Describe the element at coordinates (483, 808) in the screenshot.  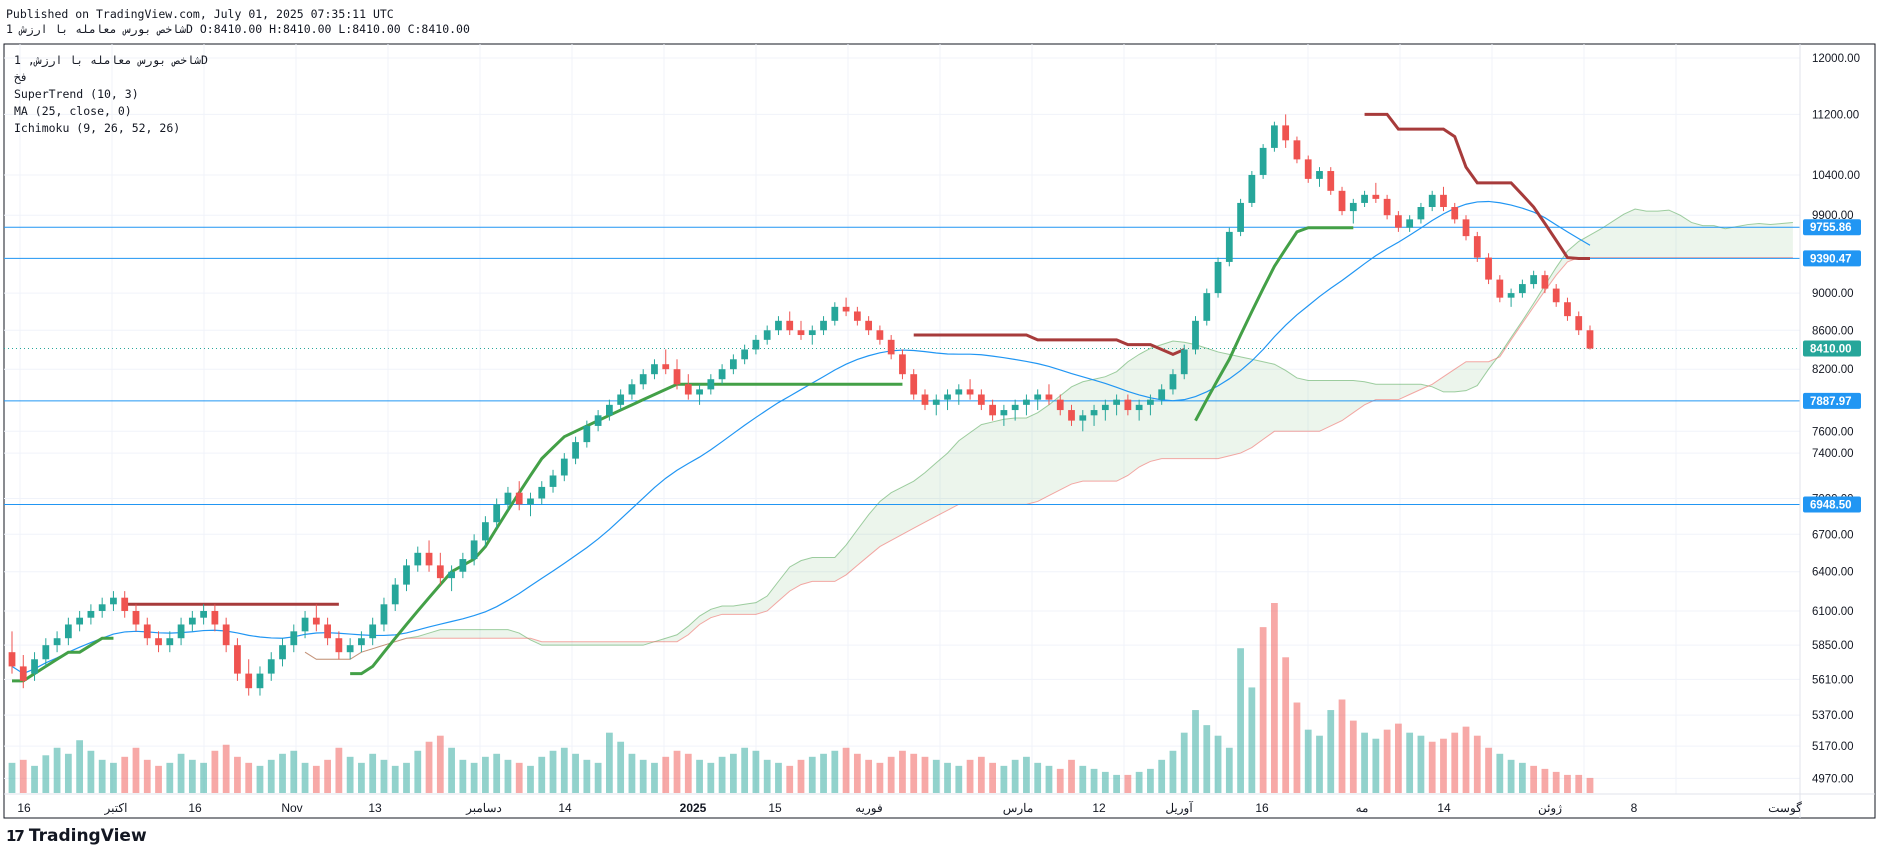
I see `time-tick-label: دسامبر` at that location.